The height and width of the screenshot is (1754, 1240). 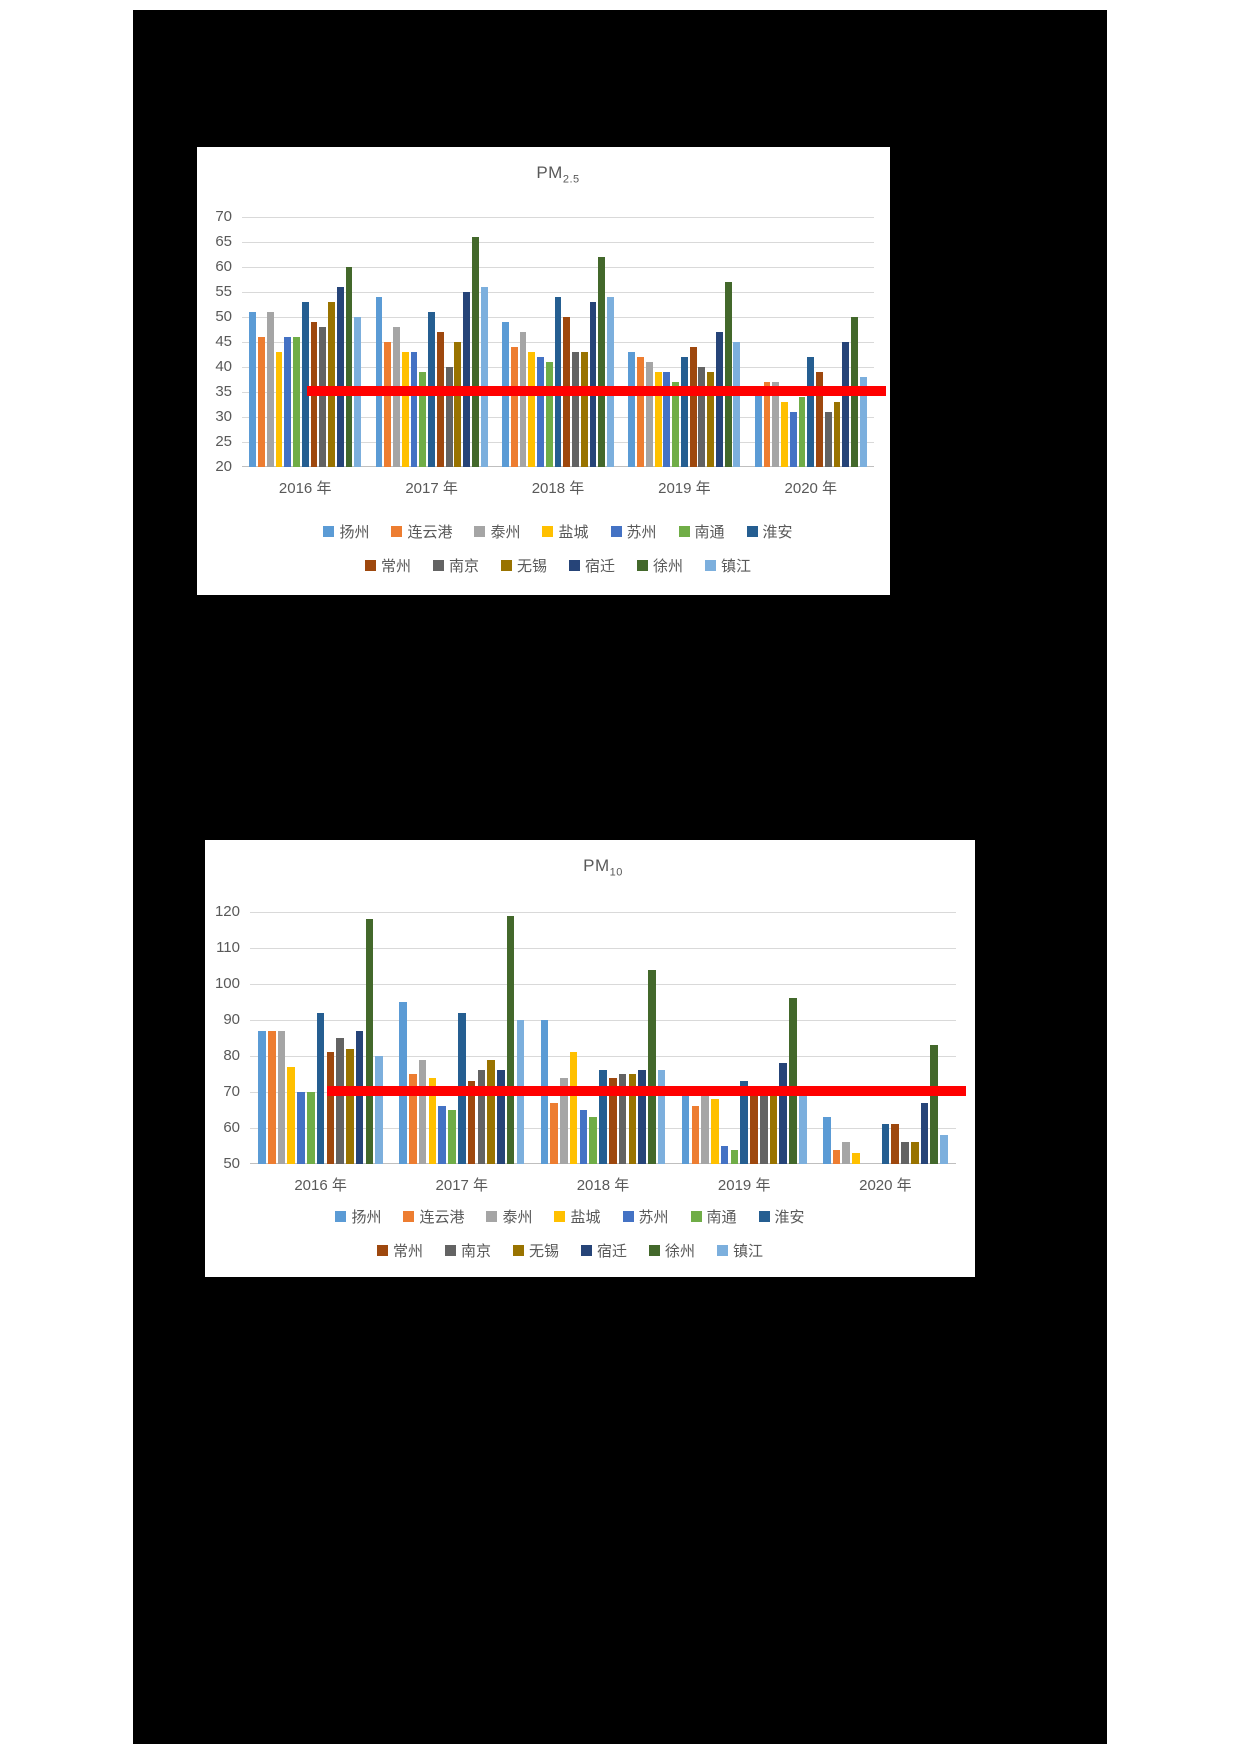 I want to click on bar-淮安-2020年, so click(x=811, y=412).